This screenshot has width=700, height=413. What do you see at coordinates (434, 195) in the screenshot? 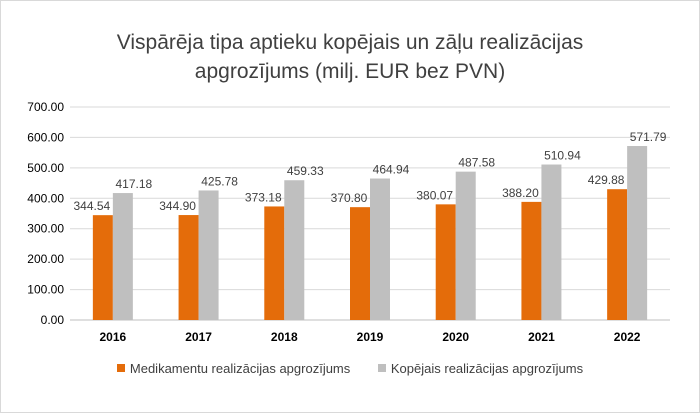
I see `data-label-medikamentu-2020: 380.07` at bounding box center [434, 195].